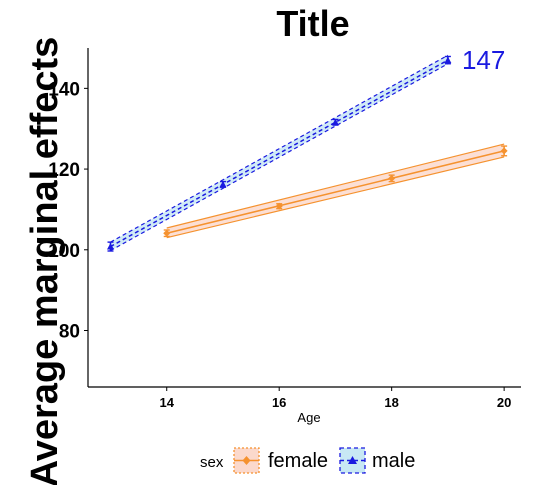  I want to click on ci-upper-line-female, so click(335, 186).